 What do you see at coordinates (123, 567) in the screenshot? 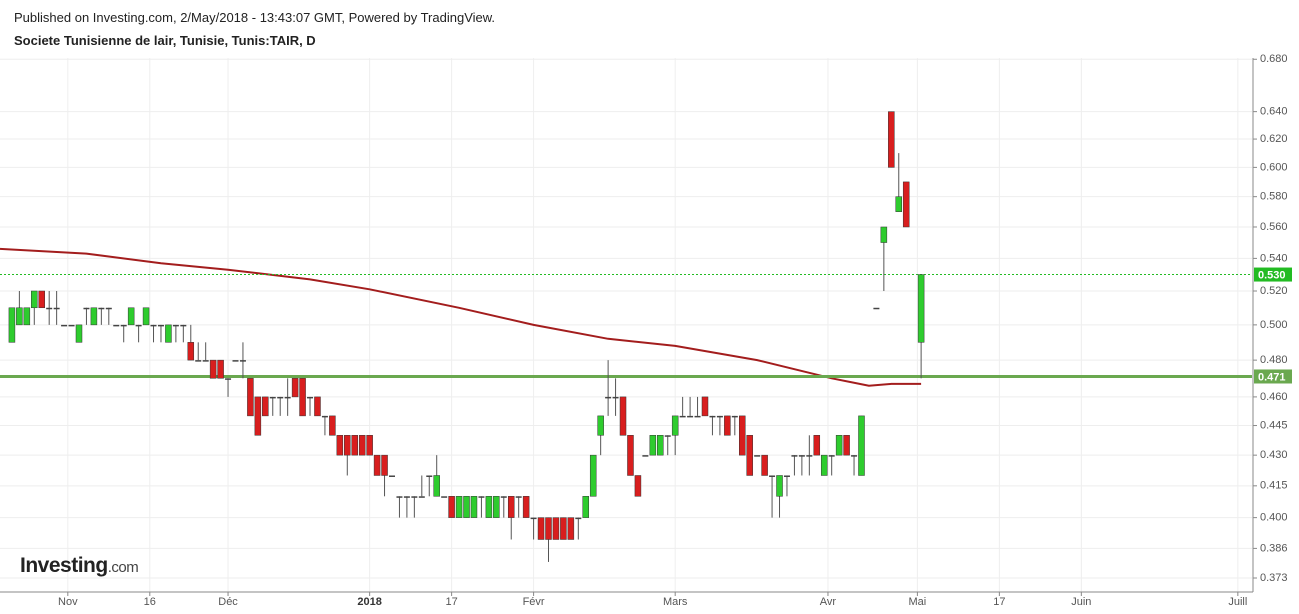
I see `logo-suffix: .com` at bounding box center [123, 567].